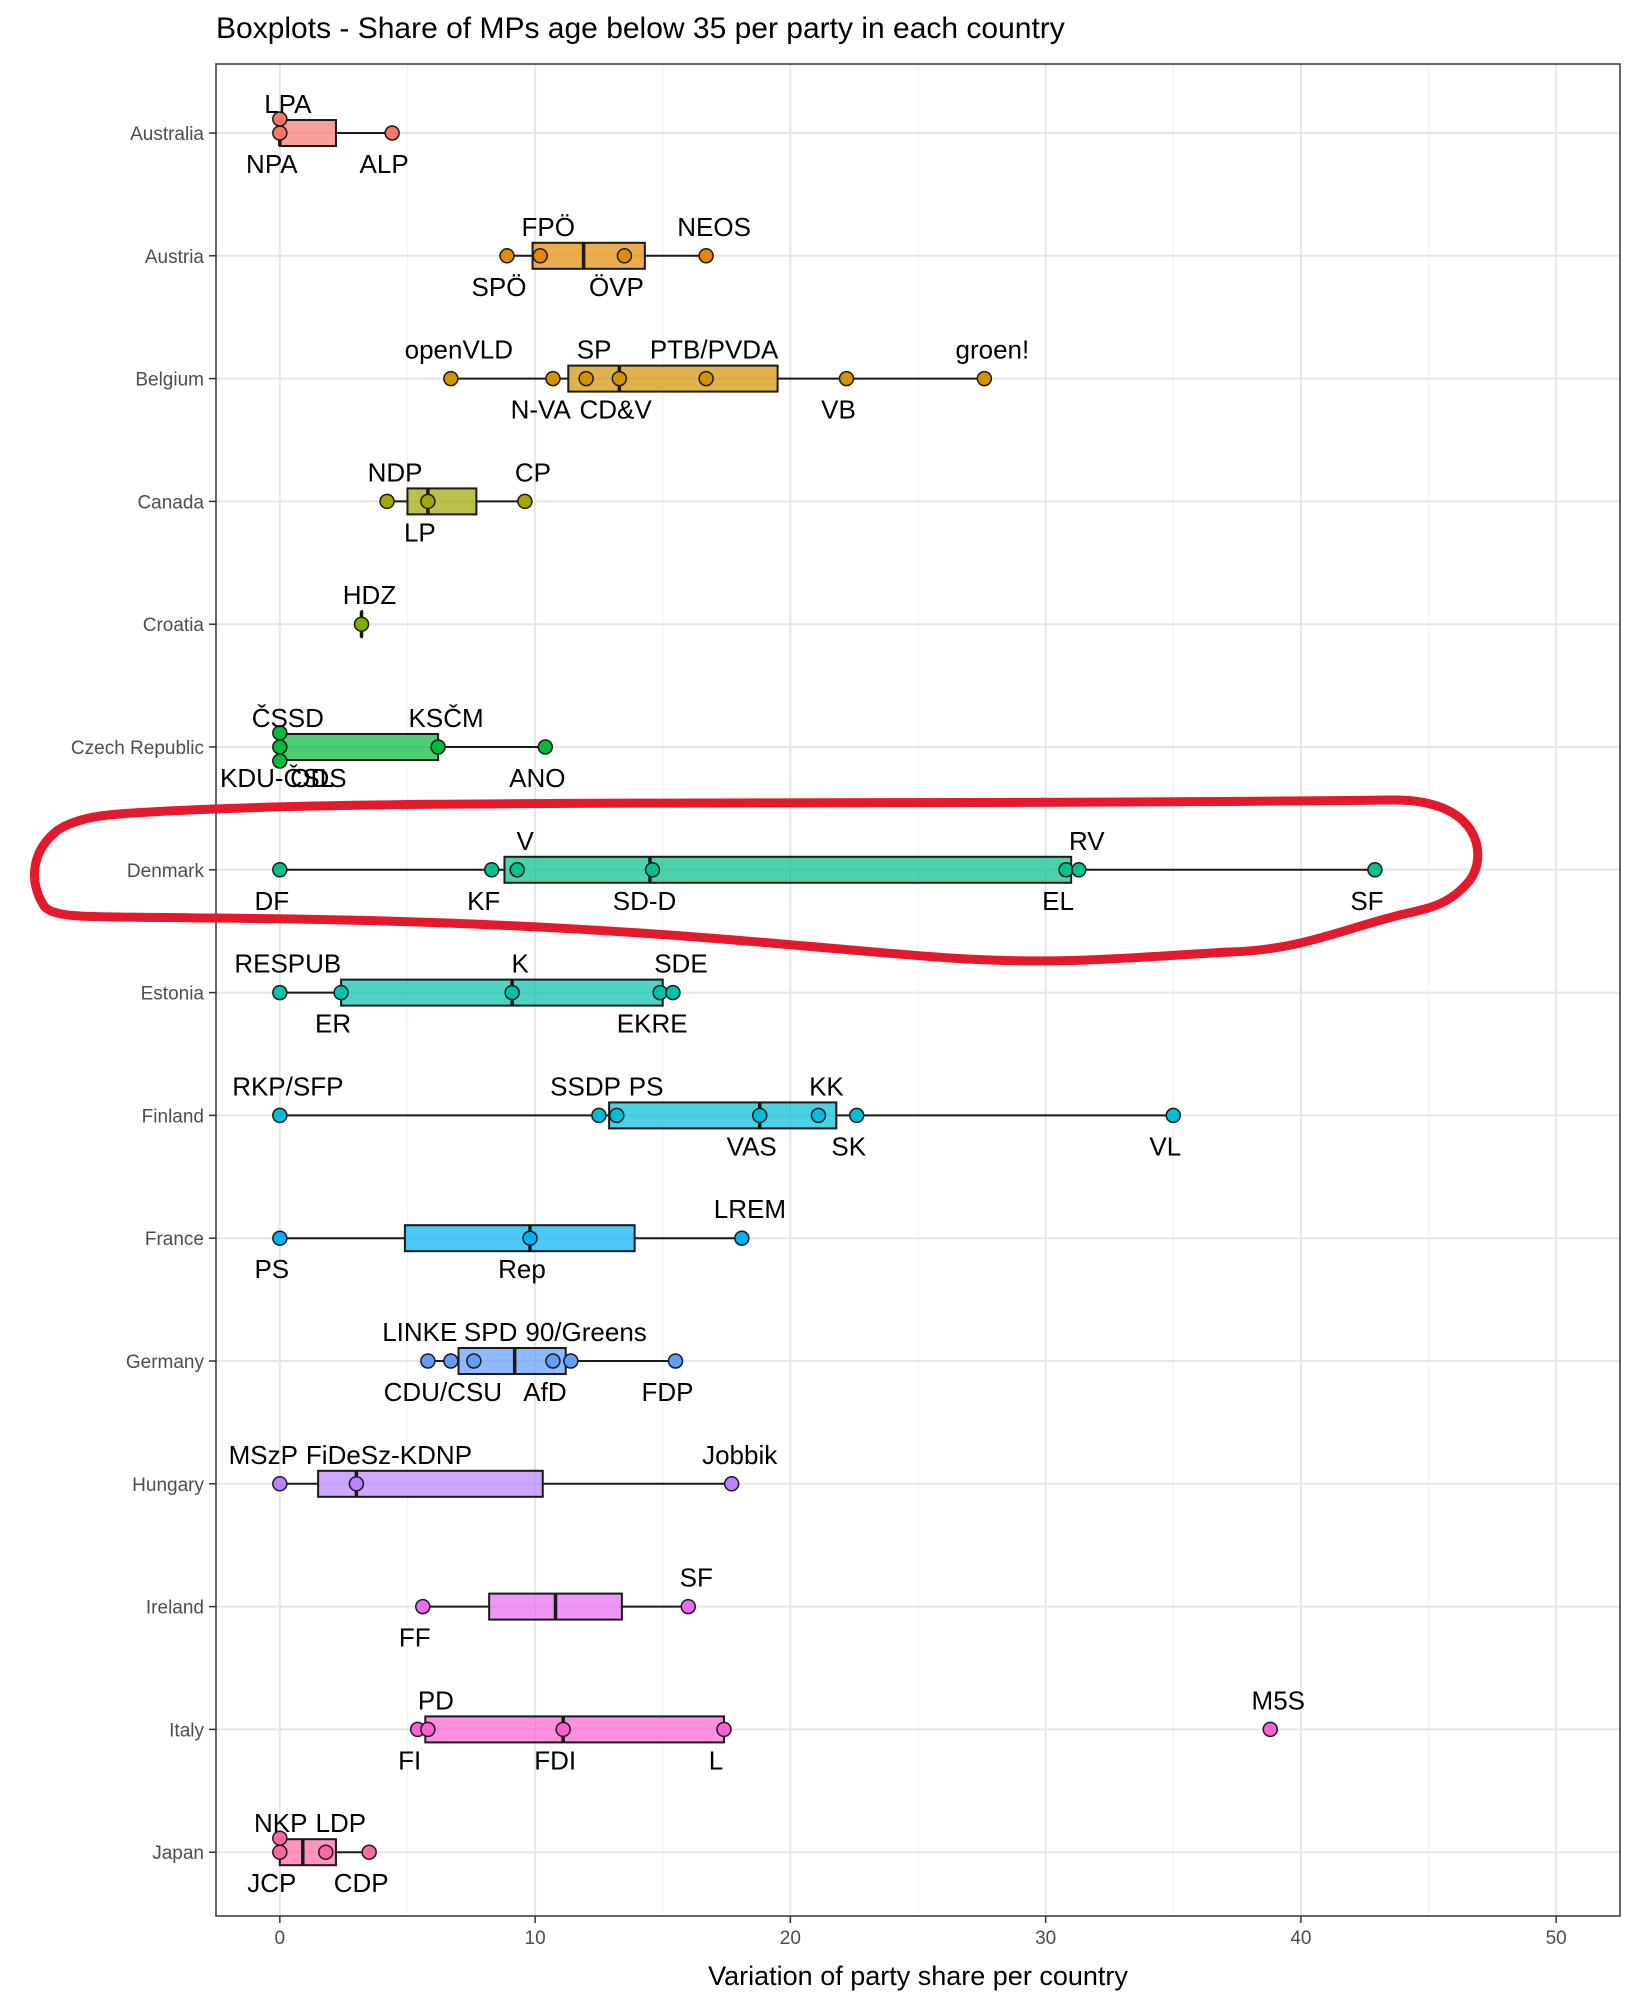  I want to click on point-france-ps, so click(280, 1238).